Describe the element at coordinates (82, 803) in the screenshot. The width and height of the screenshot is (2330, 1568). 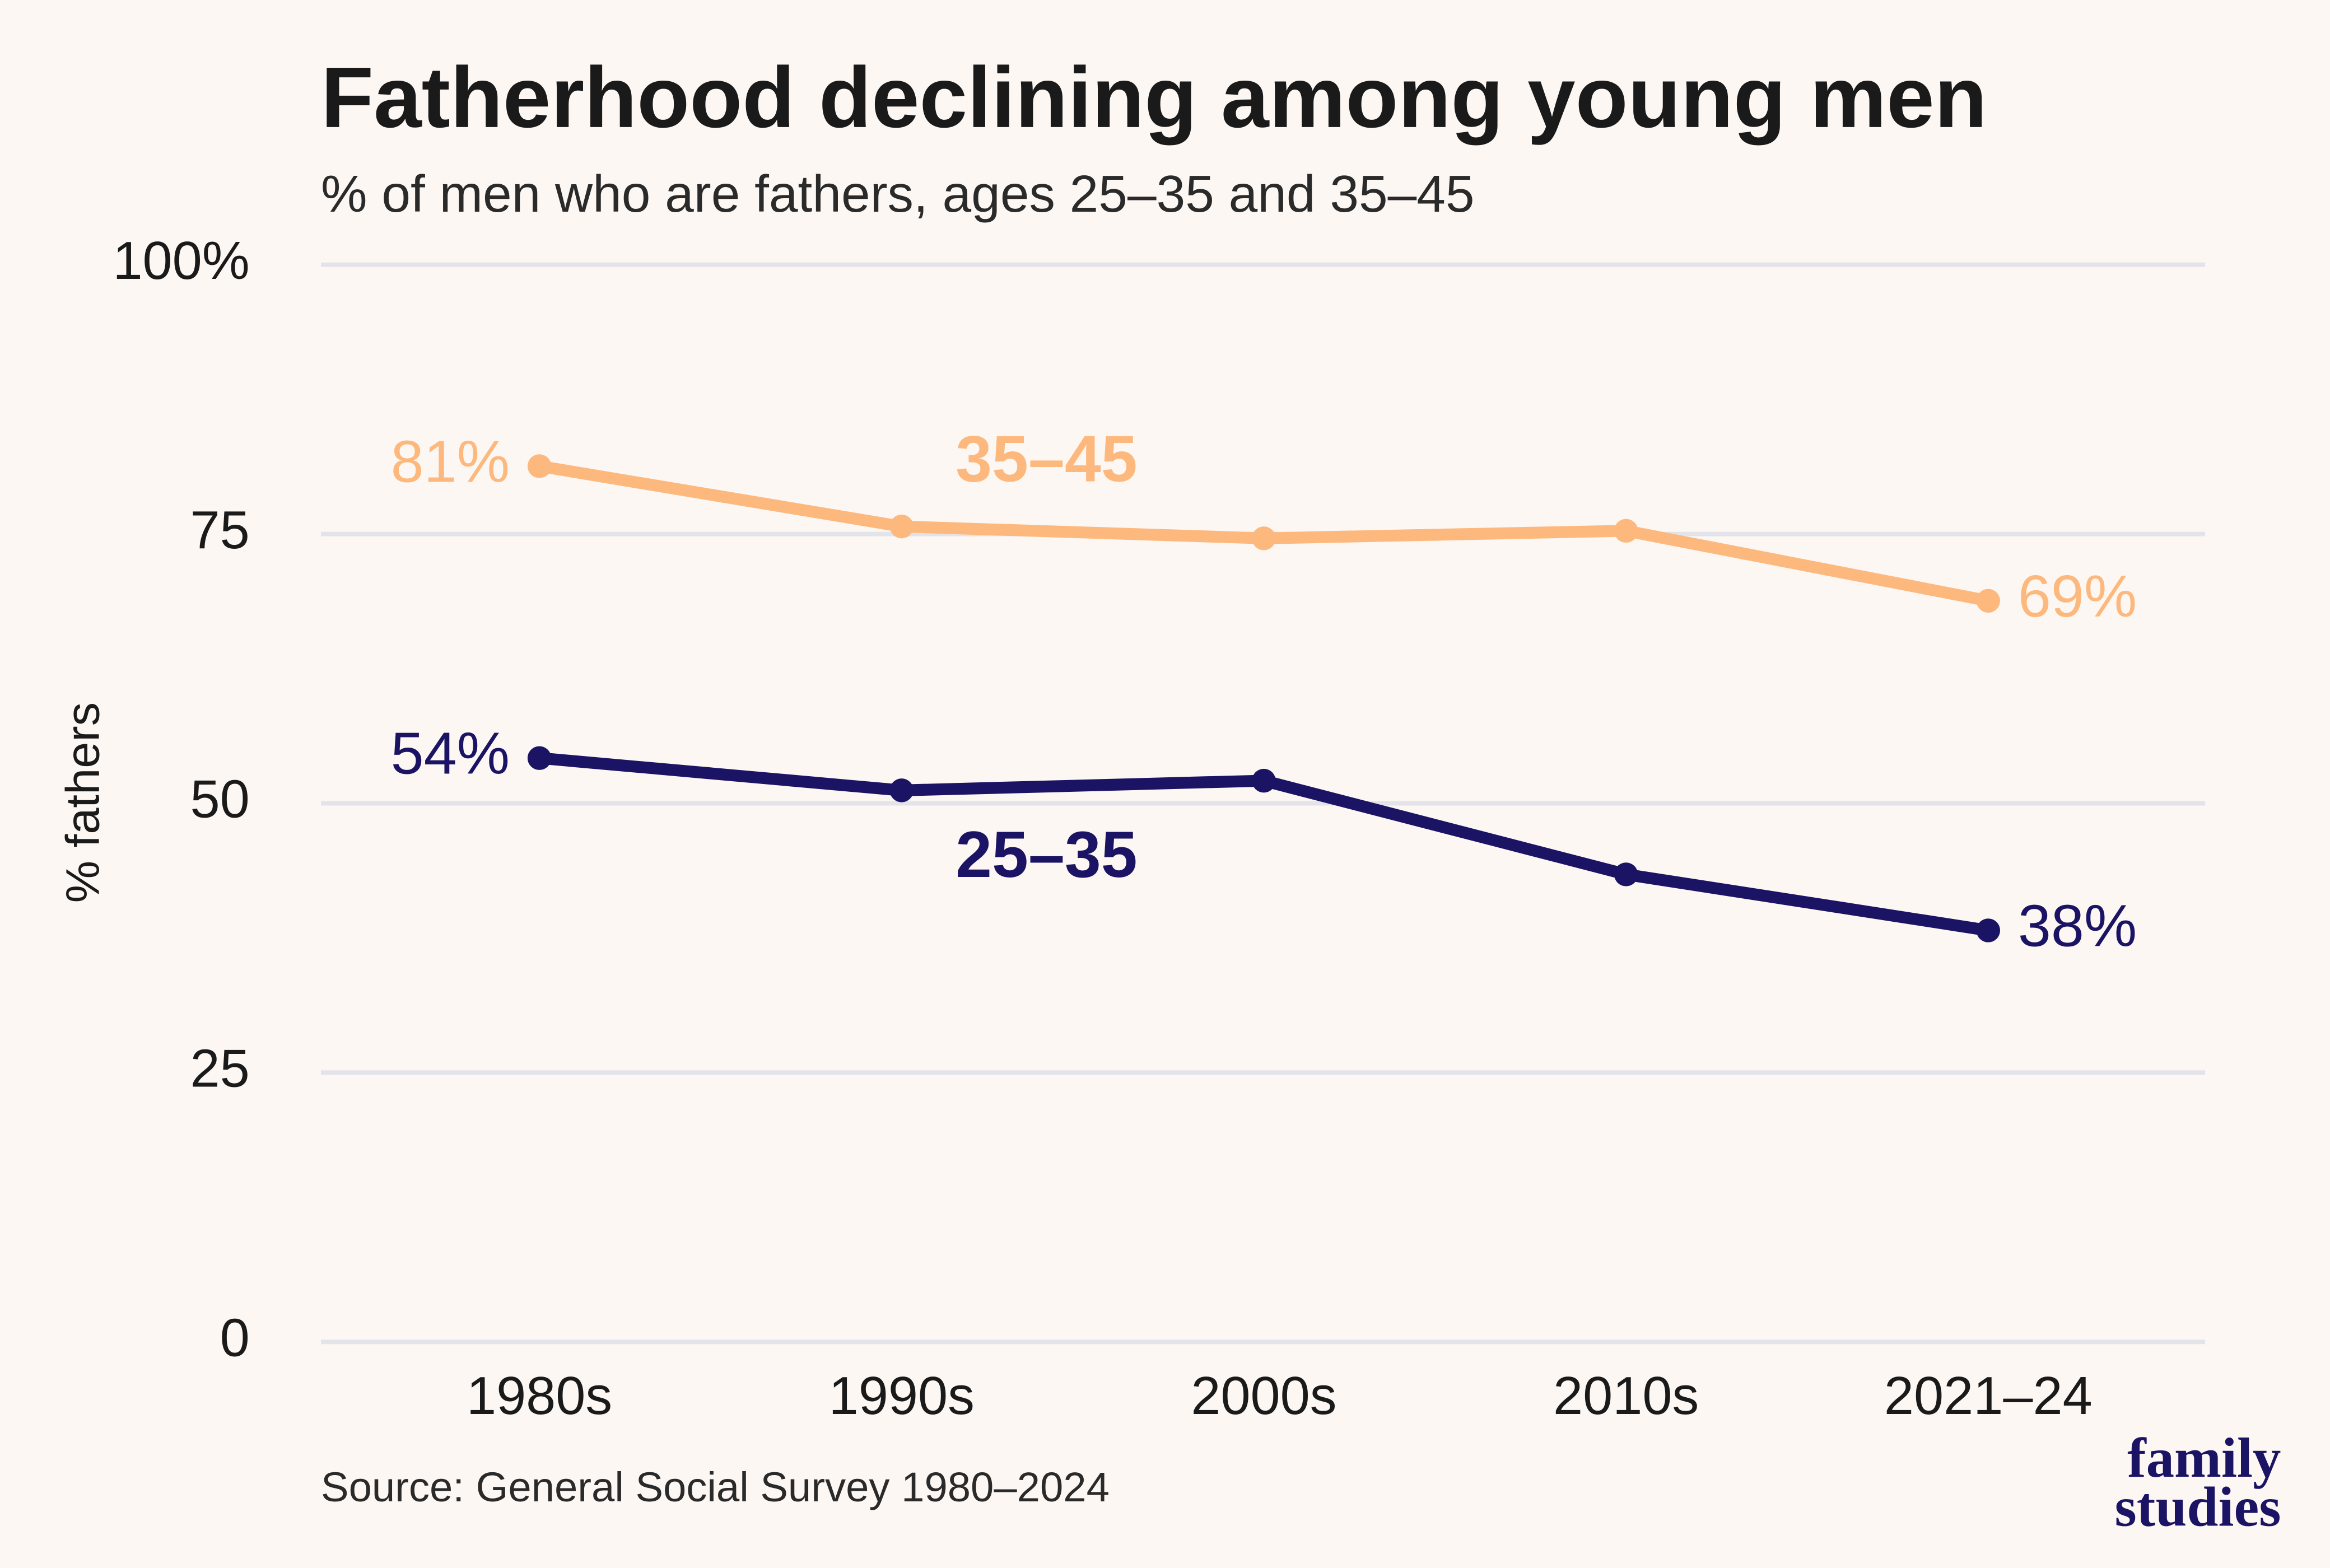
I see `y-axis-label: % fathers` at that location.